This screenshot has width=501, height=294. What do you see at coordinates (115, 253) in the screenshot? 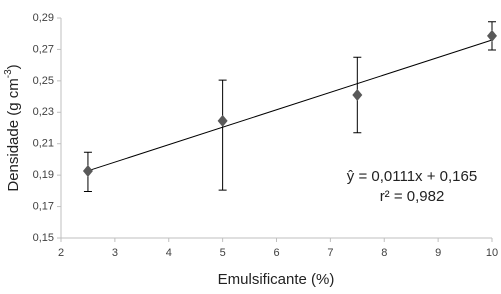
I see `x-tick-label: 3` at bounding box center [115, 253].